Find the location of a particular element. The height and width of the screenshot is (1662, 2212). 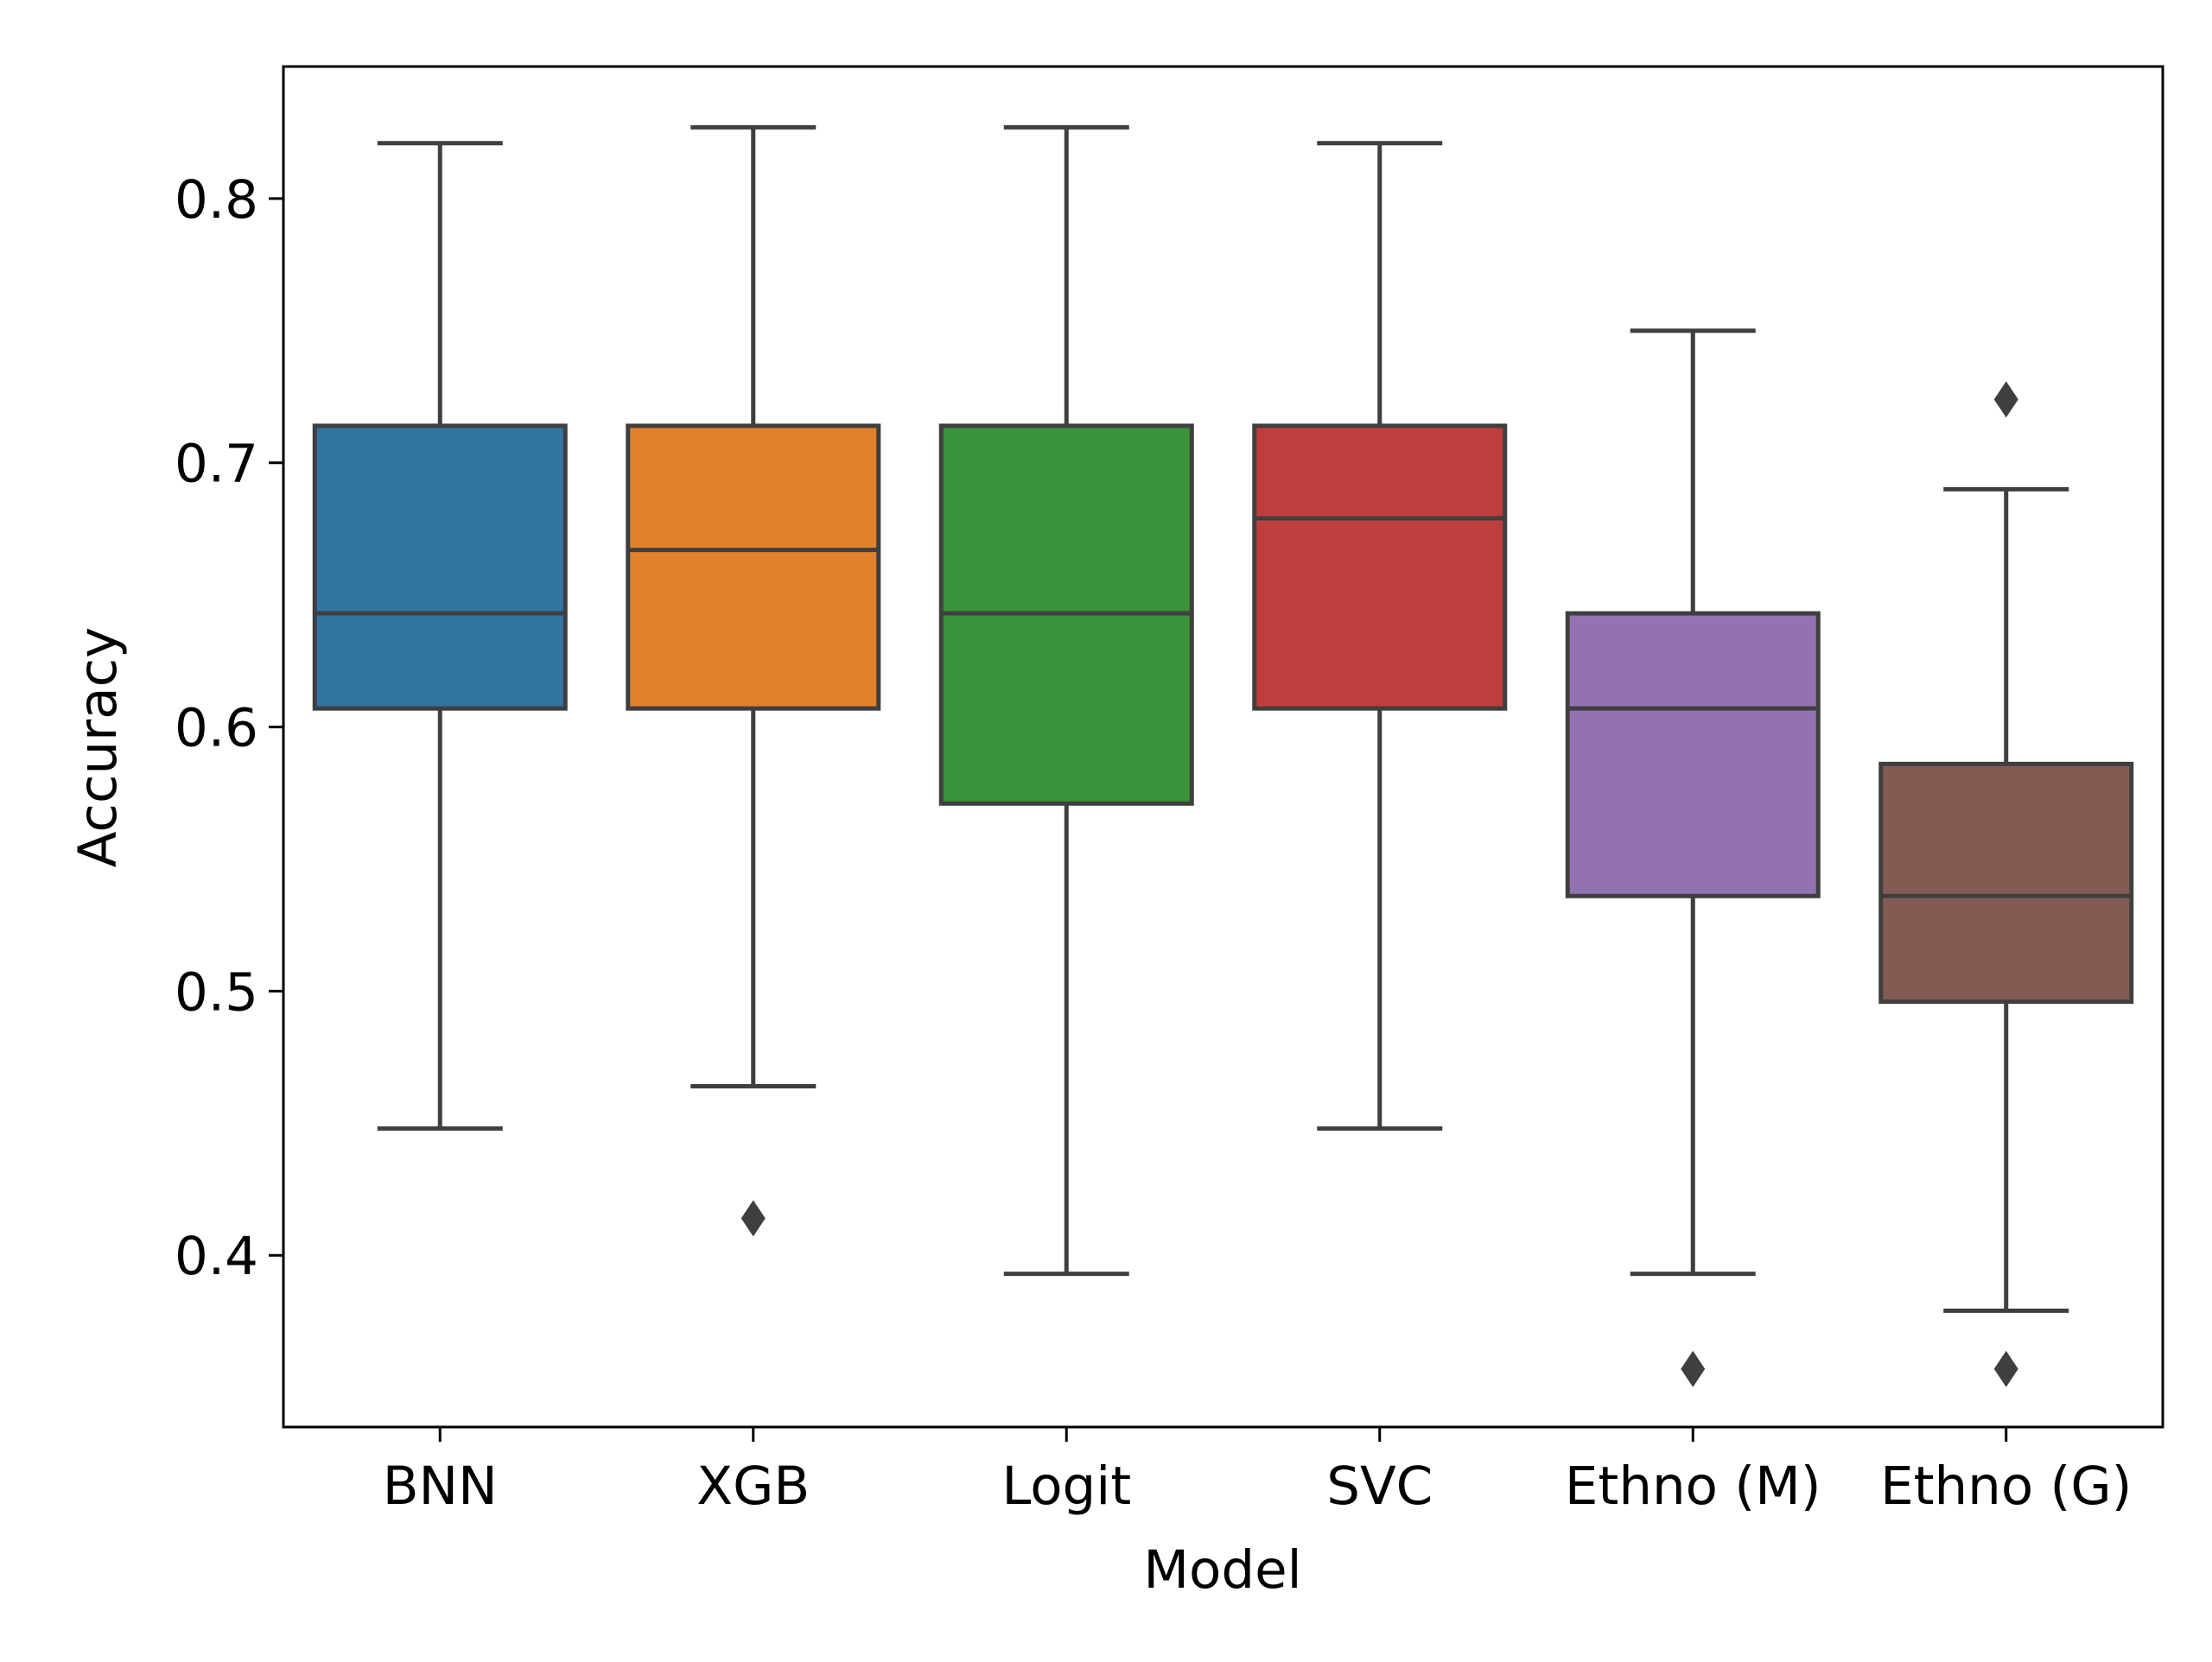

x-axis-label: Model is located at coordinates (1222, 1570).